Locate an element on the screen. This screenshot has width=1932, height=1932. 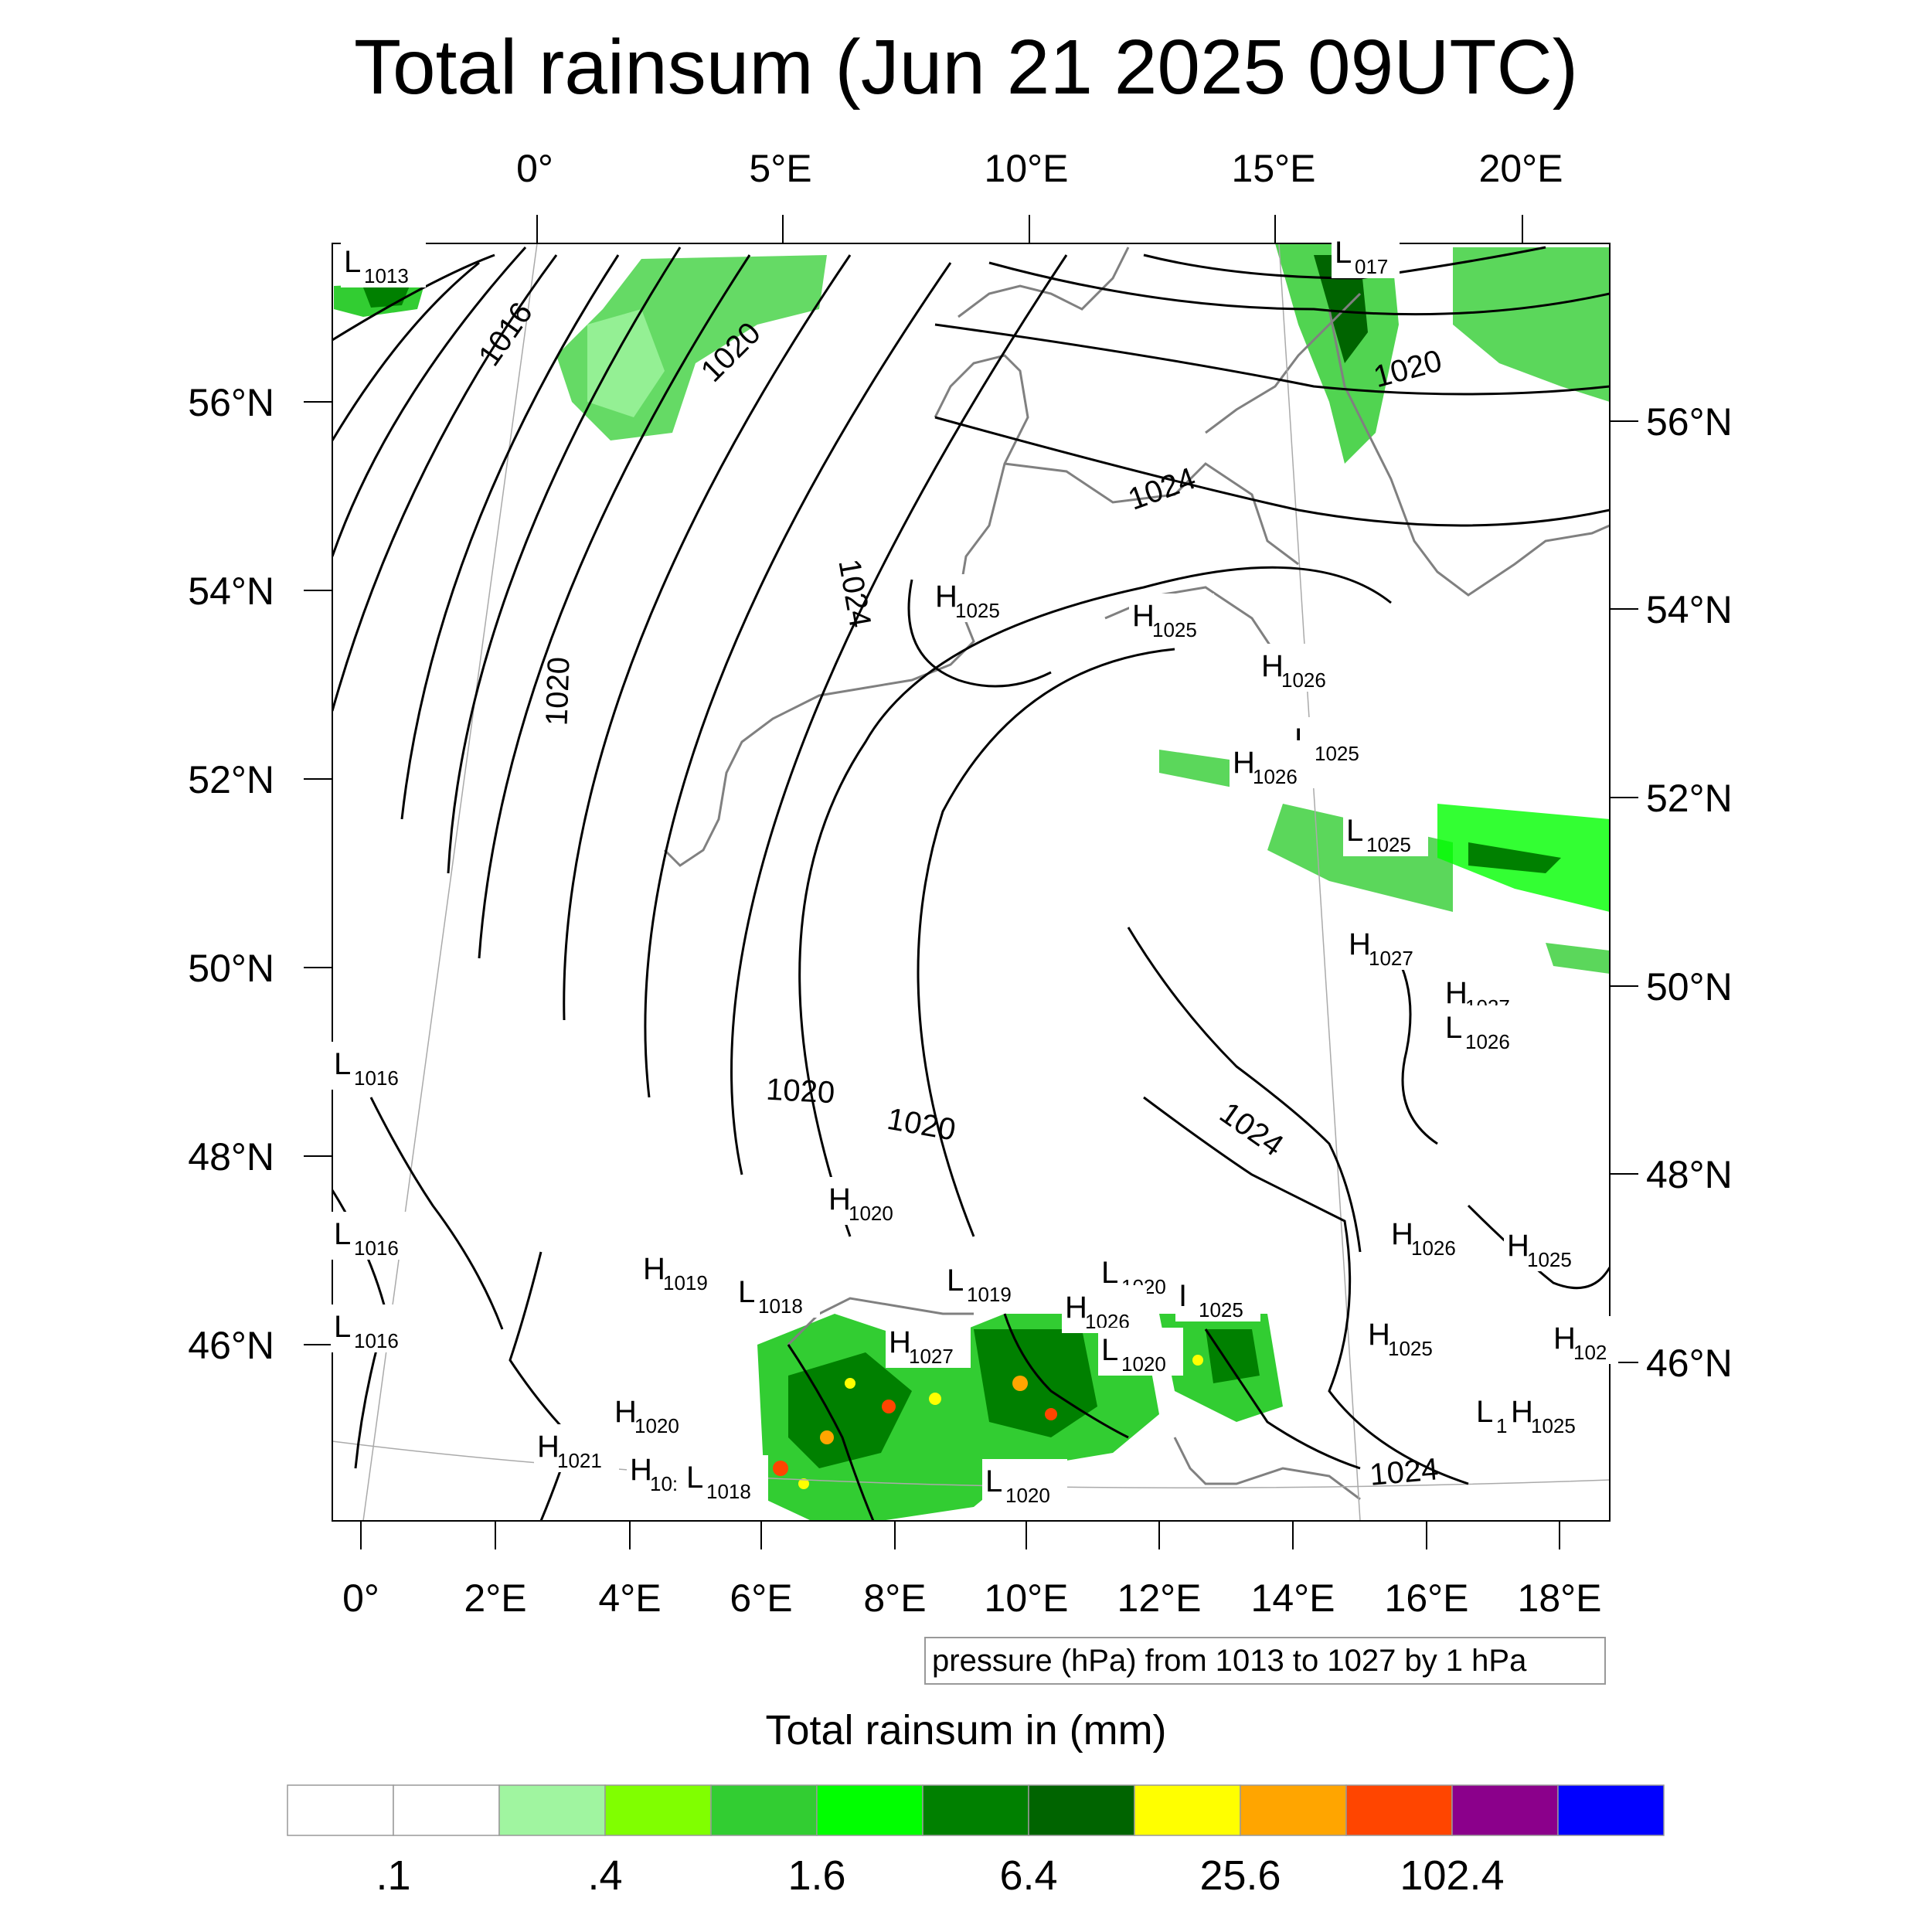
pressure-center-value: 017 is located at coordinates (1371, 266).